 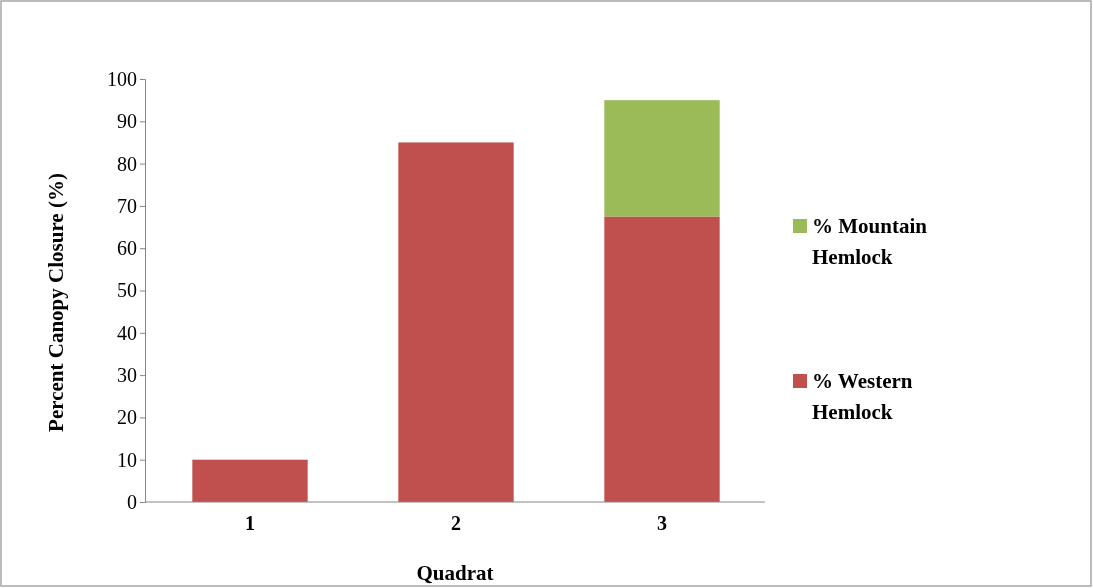 What do you see at coordinates (455, 573) in the screenshot?
I see `x-axis-title: Quadrat` at bounding box center [455, 573].